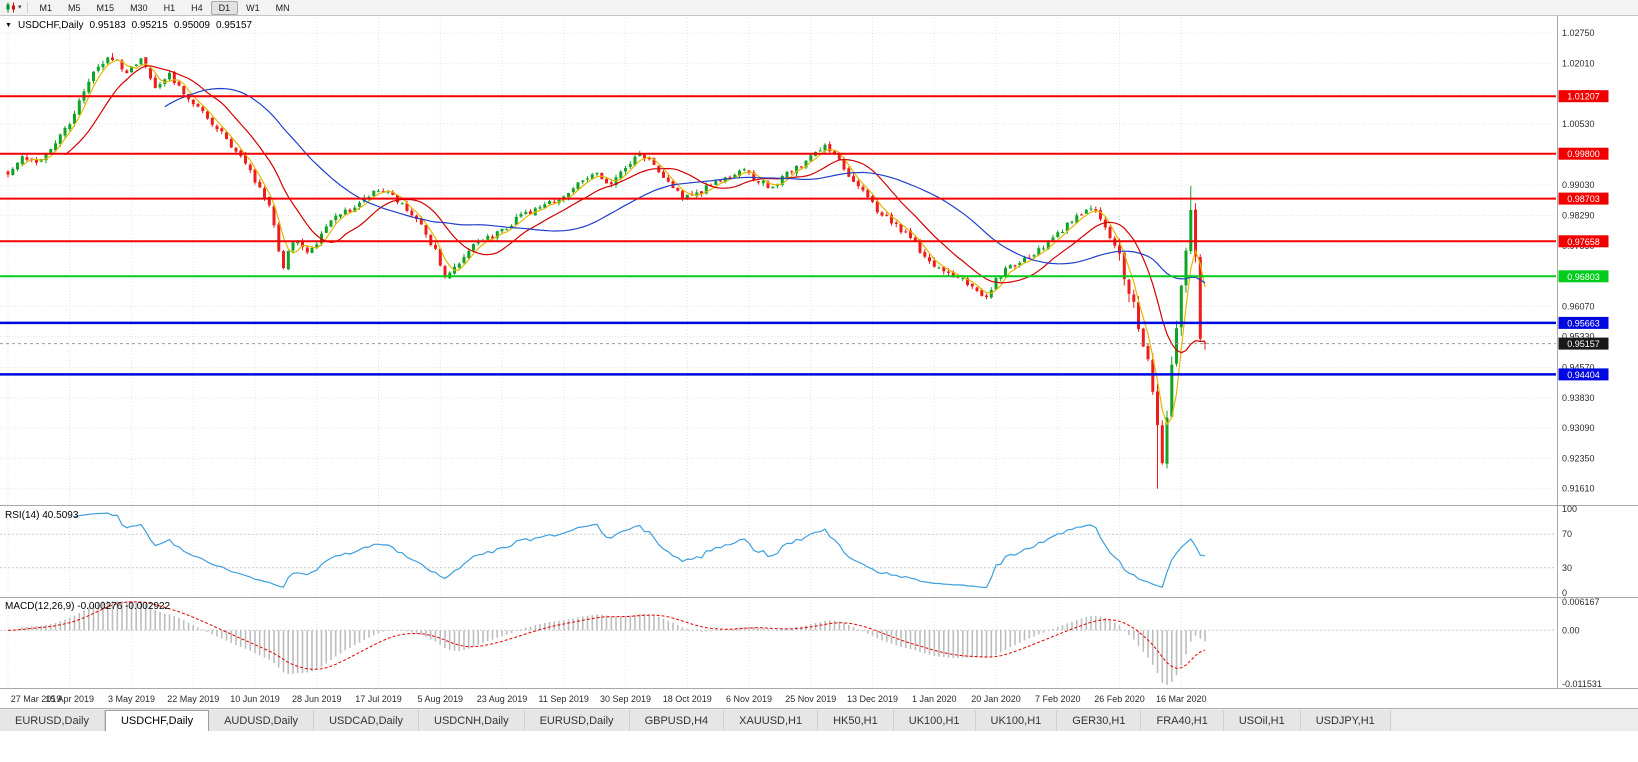 Image resolution: width=1638 pixels, height=762 pixels. What do you see at coordinates (625, 699) in the screenshot?
I see `svg-text: 30 Sep 2019` at bounding box center [625, 699].